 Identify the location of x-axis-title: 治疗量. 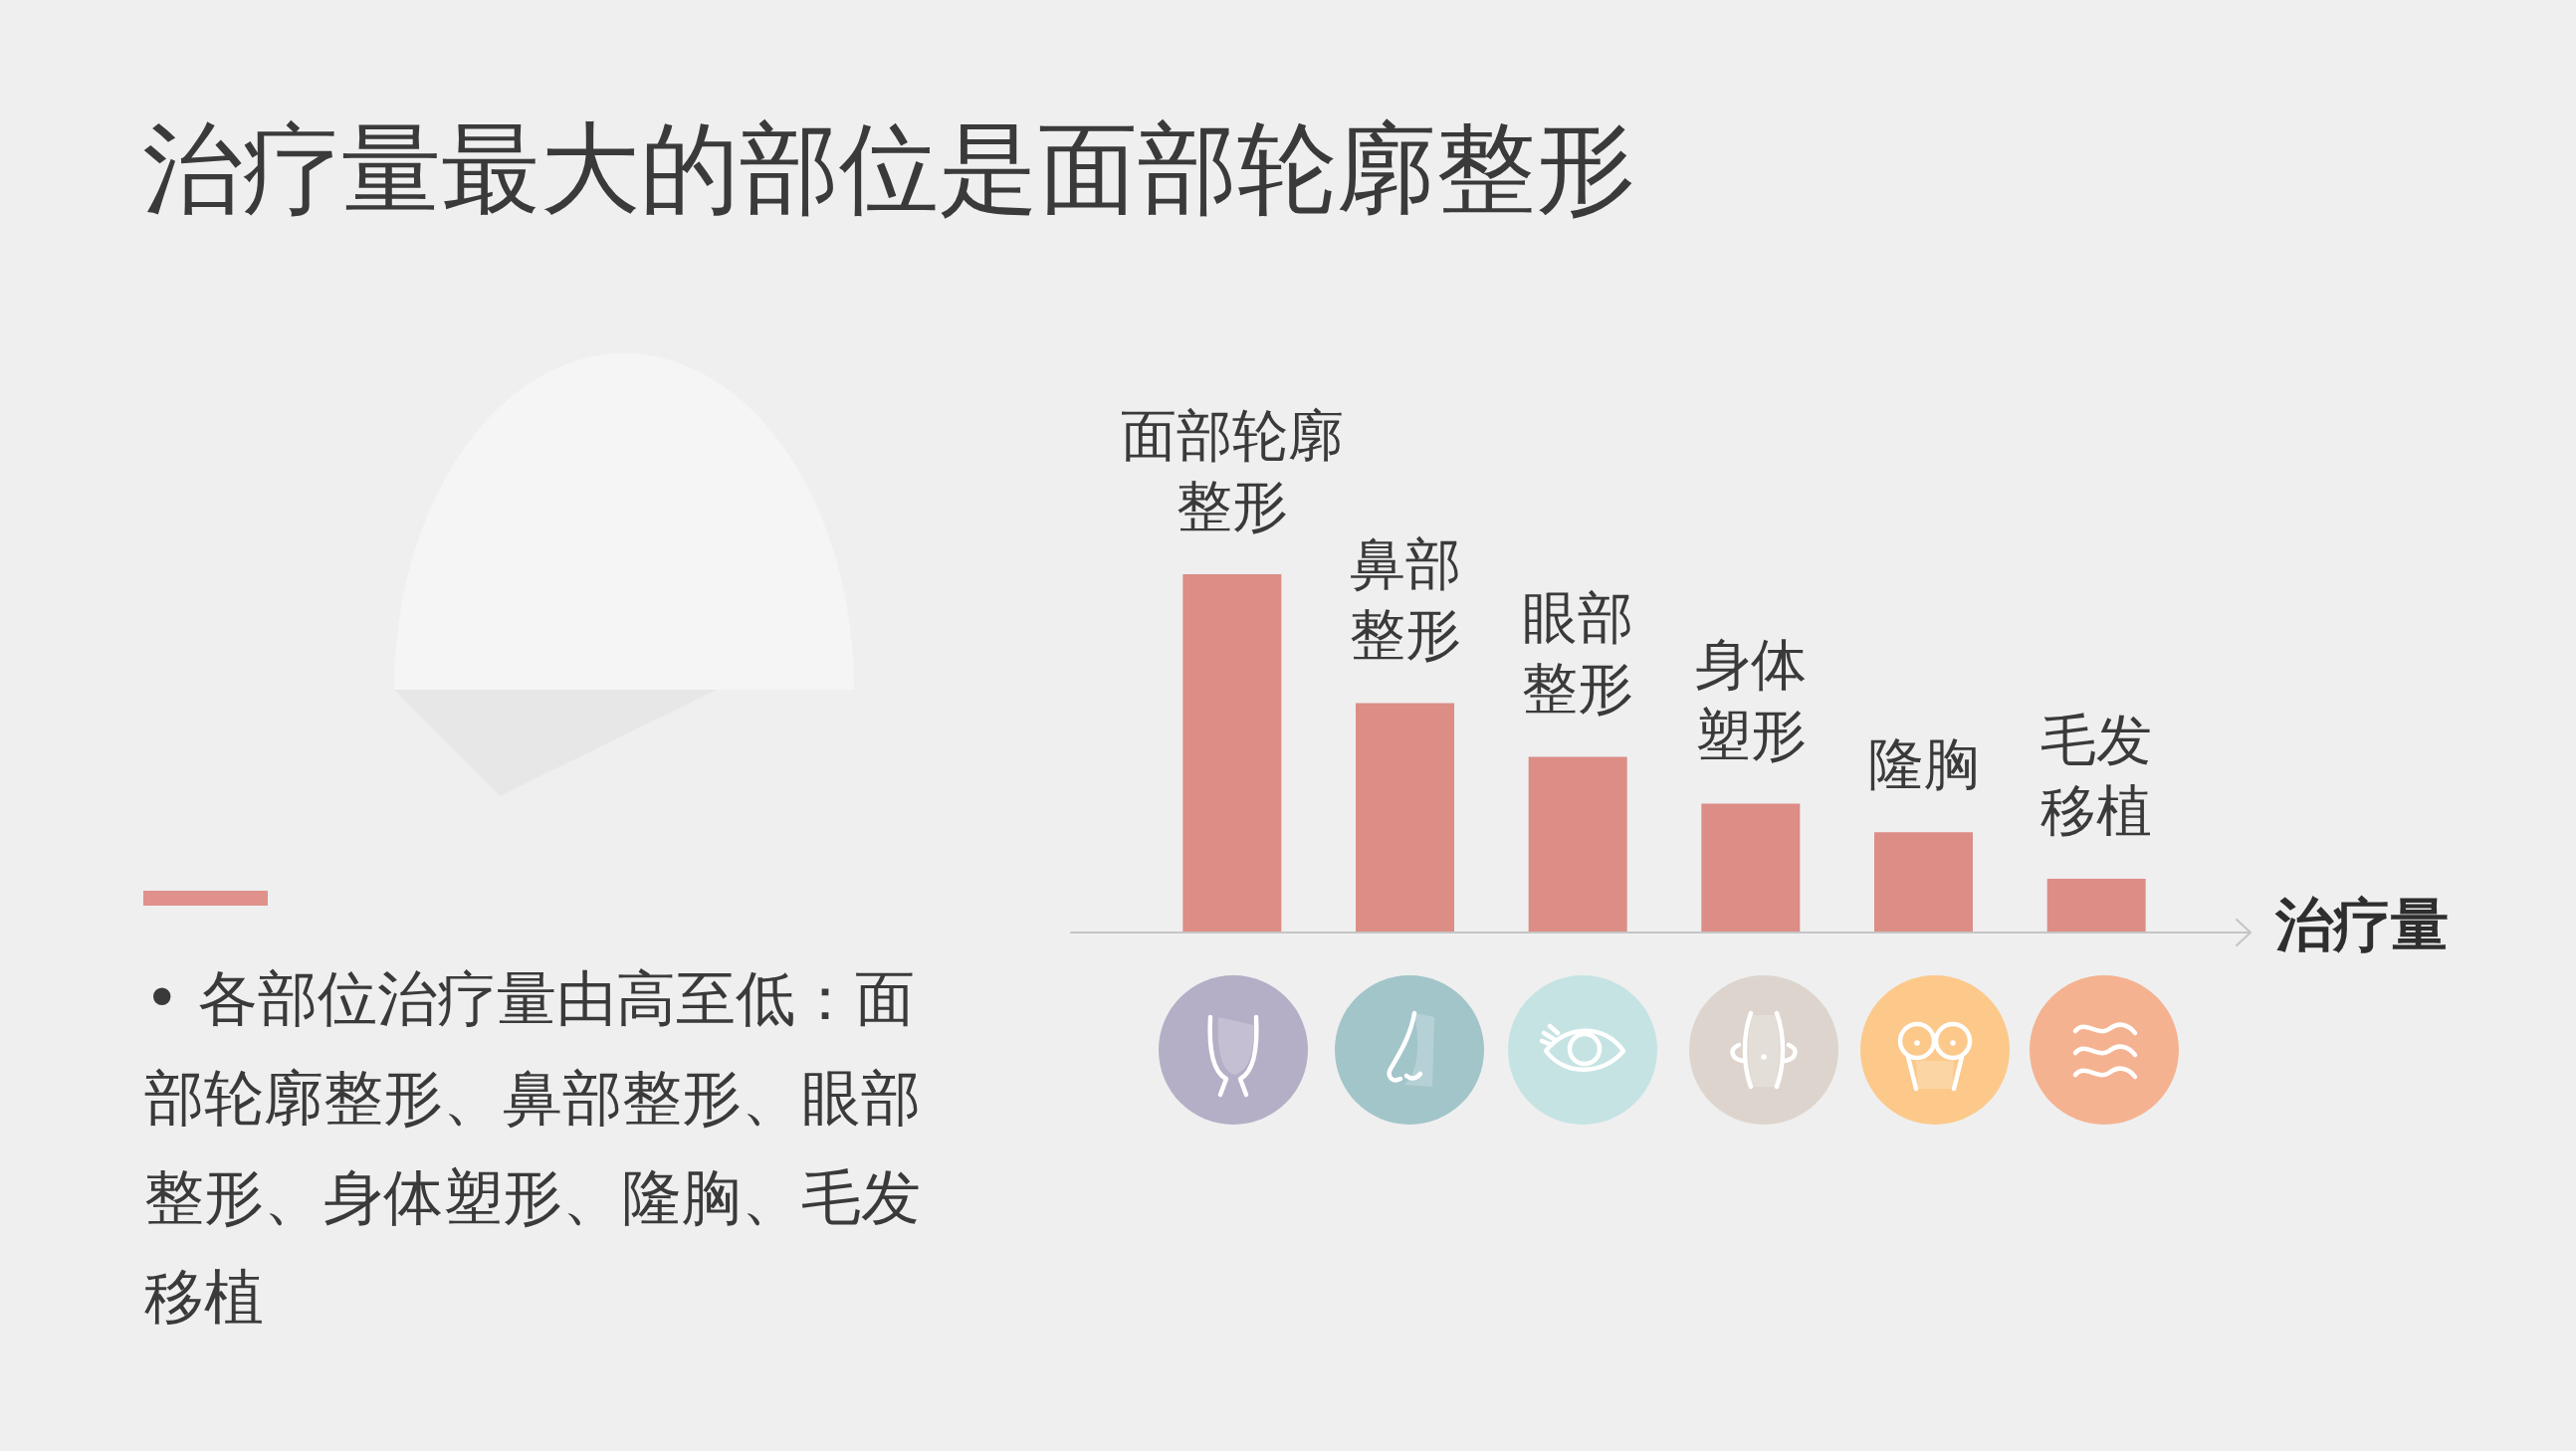
(2361, 925).